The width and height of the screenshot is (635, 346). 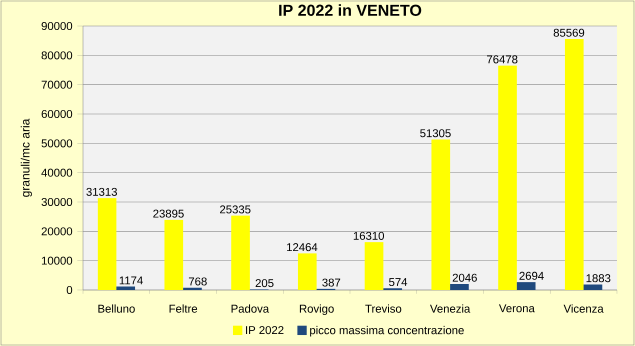 What do you see at coordinates (516, 308) in the screenshot?
I see `x-tick-label: Verona` at bounding box center [516, 308].